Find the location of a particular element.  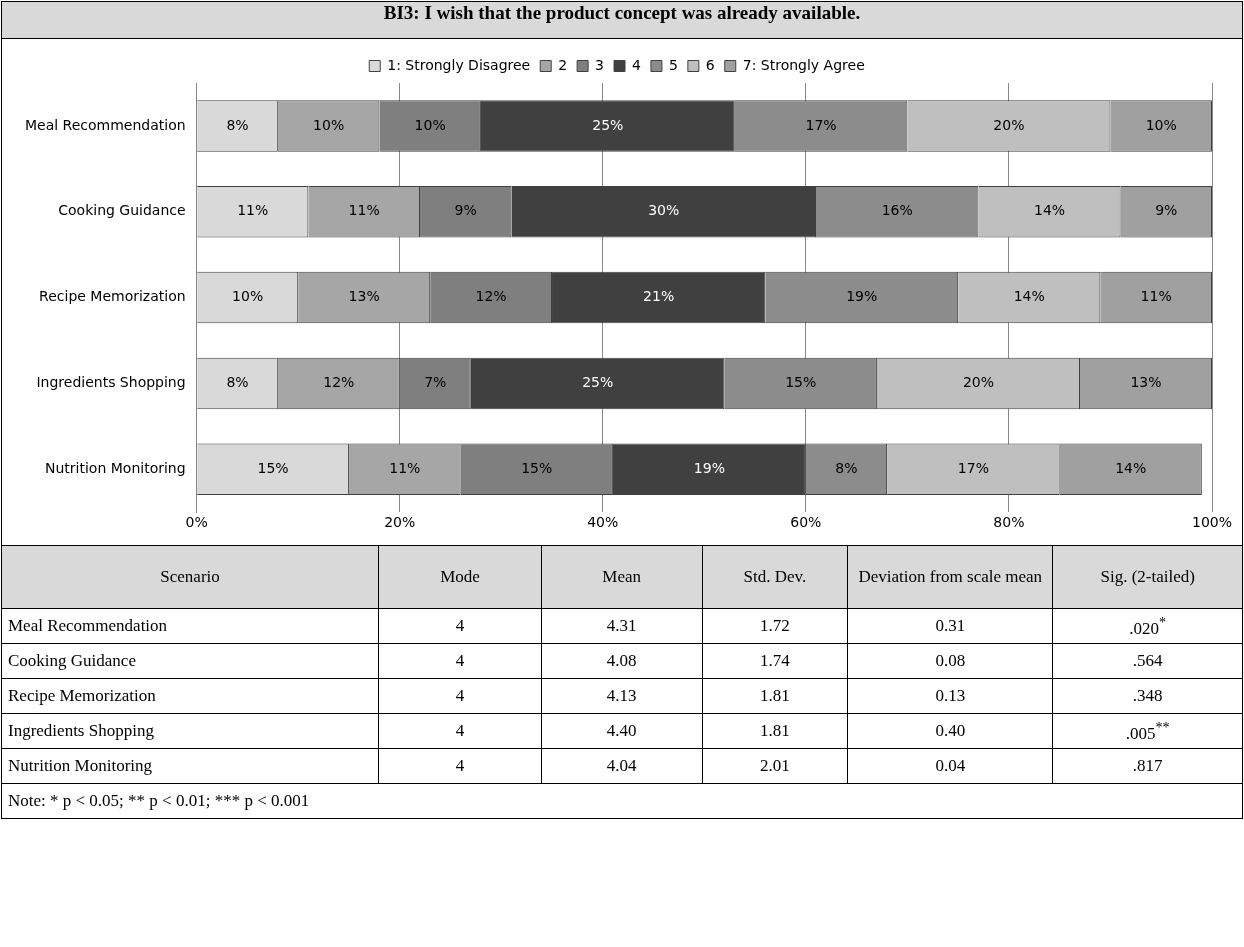

text: Deviation from scale mean is located at coordinates (950, 577).